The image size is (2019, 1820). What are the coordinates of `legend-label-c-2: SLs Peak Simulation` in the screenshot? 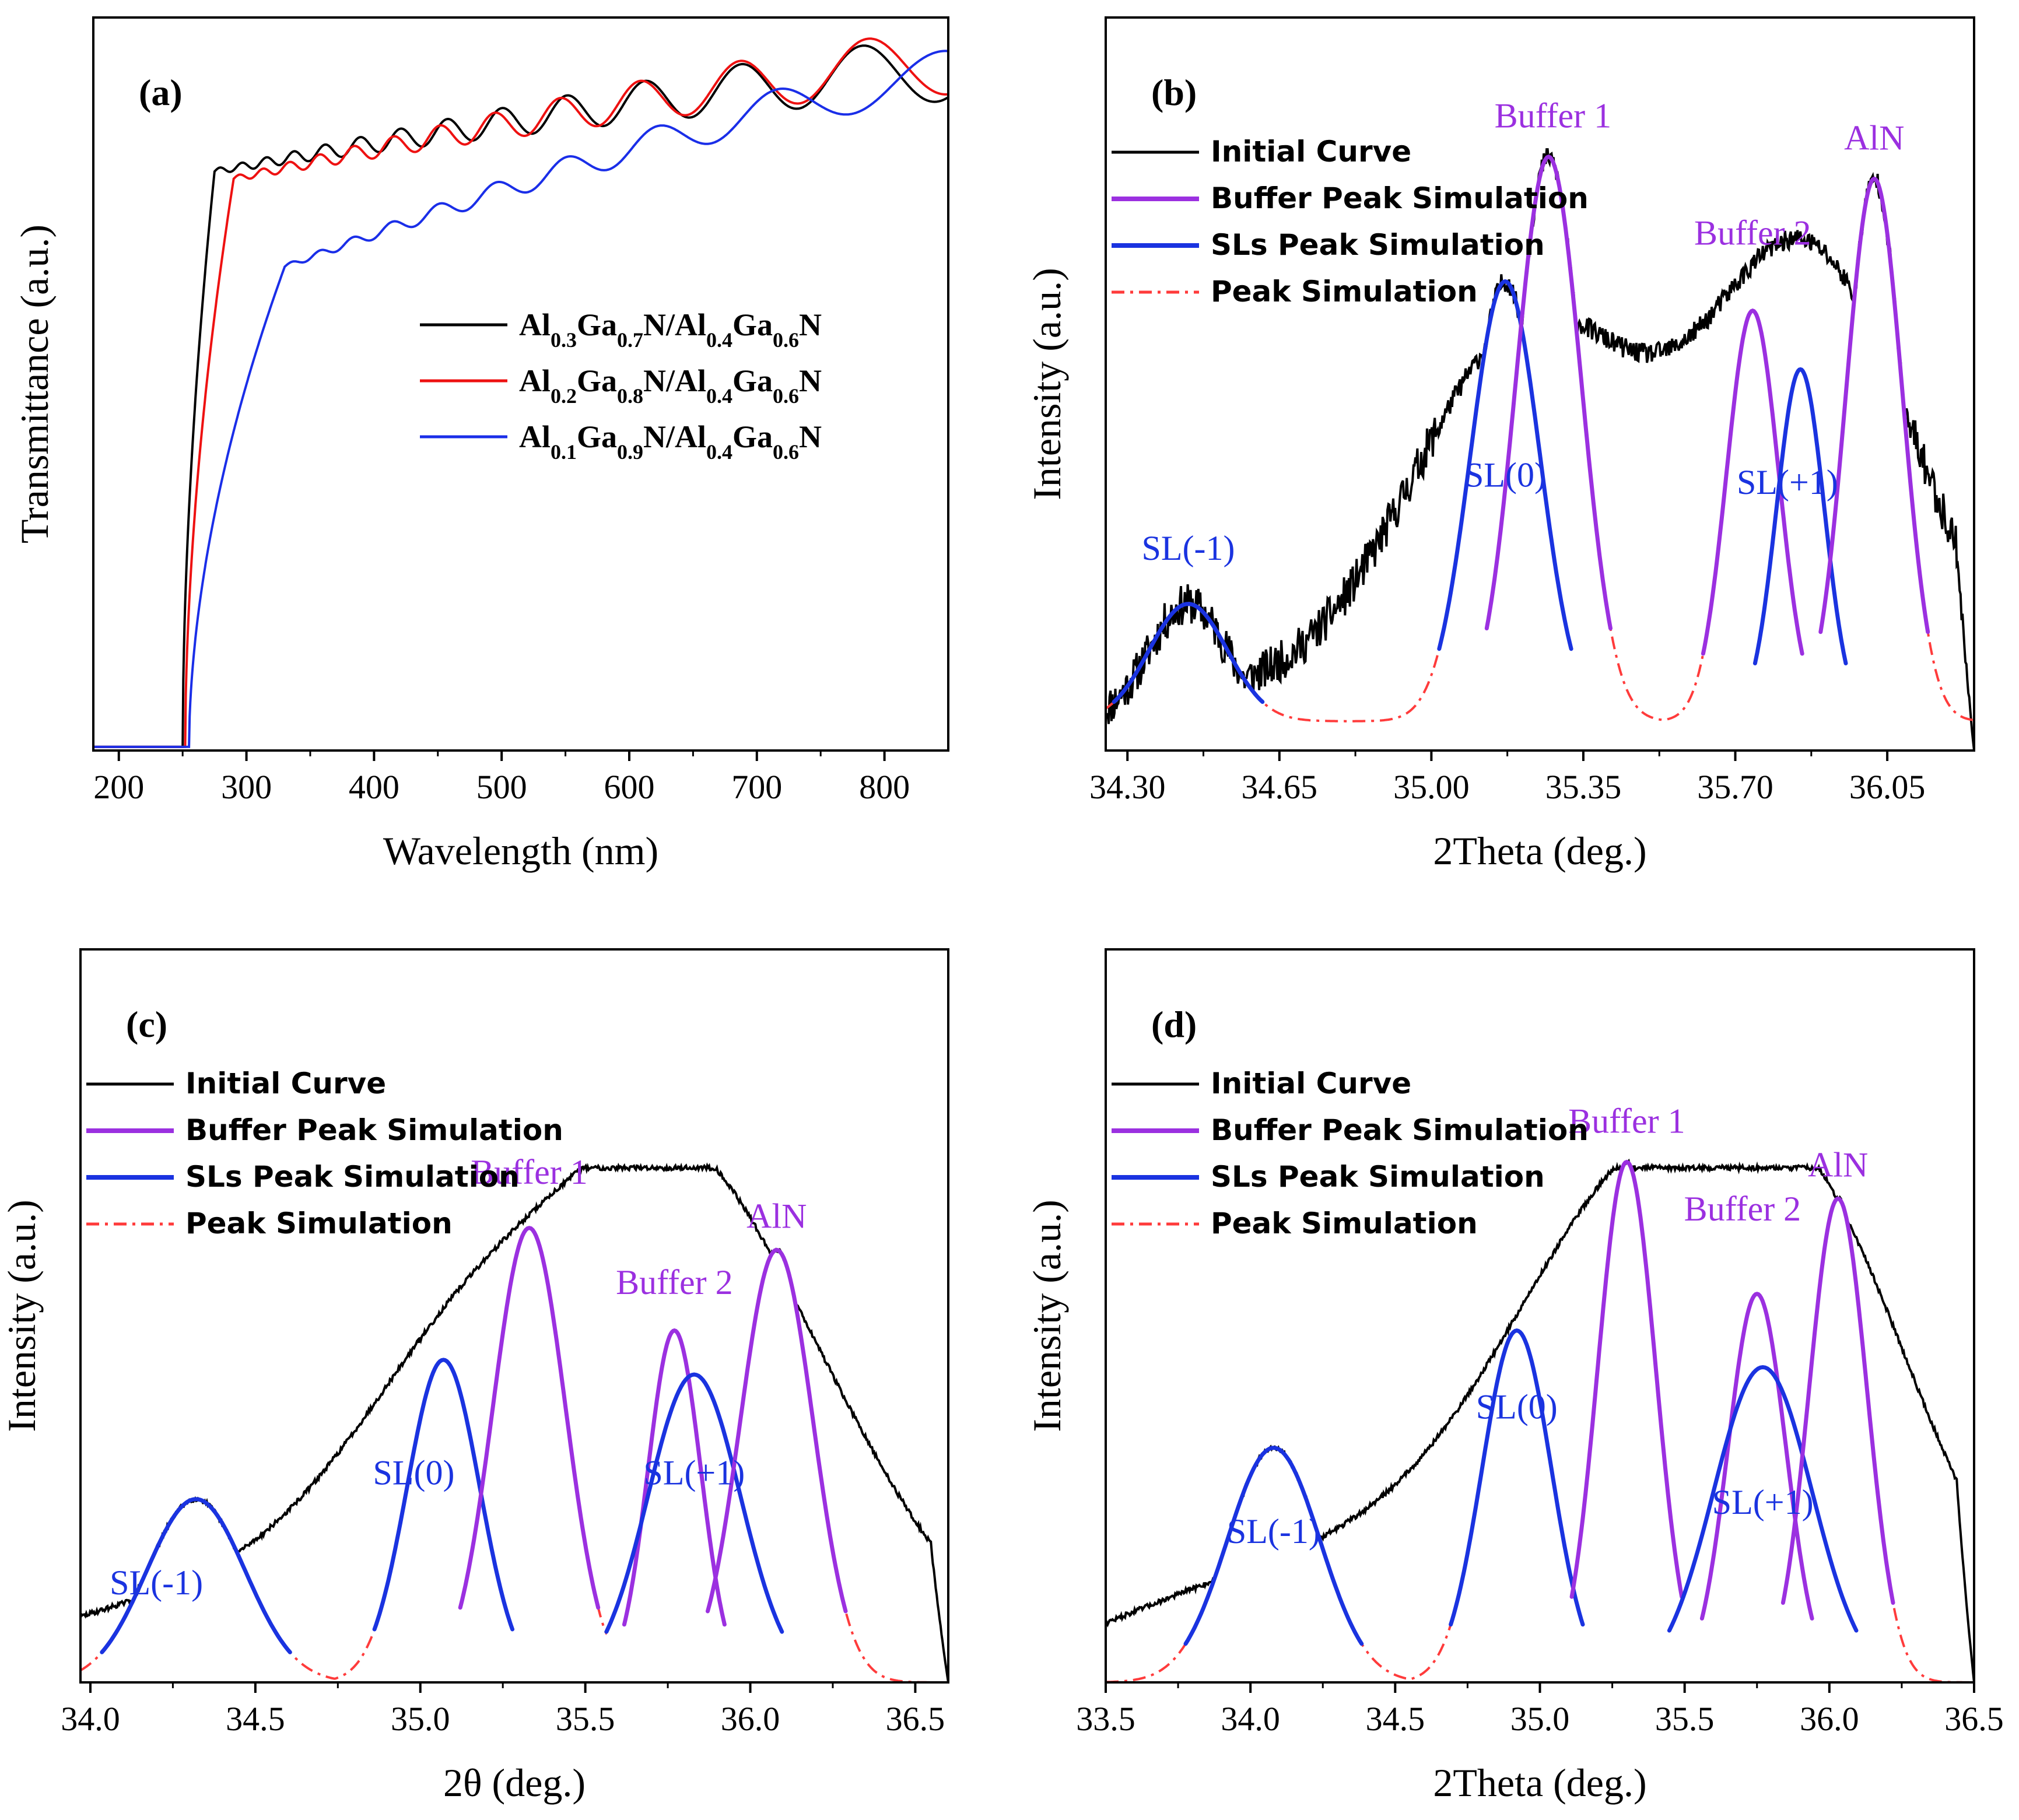 It's located at (352, 1177).